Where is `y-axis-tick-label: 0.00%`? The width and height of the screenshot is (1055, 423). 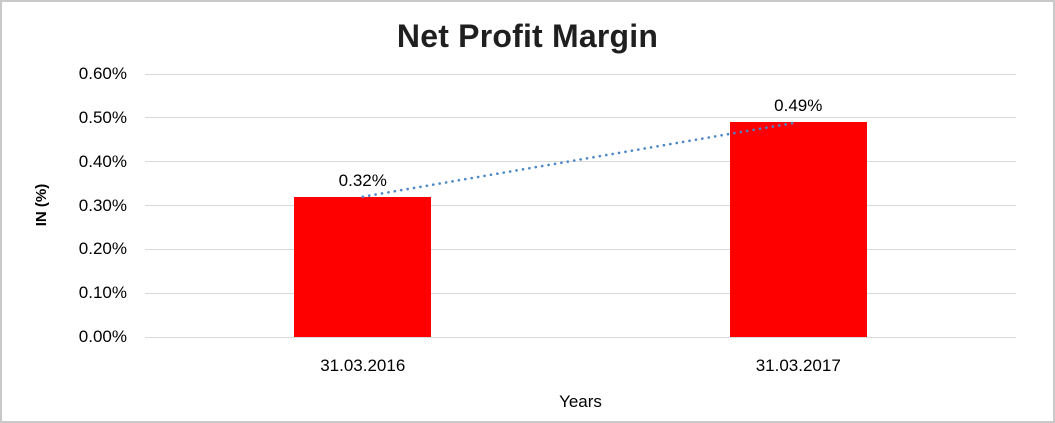
y-axis-tick-label: 0.00% is located at coordinates (102, 336).